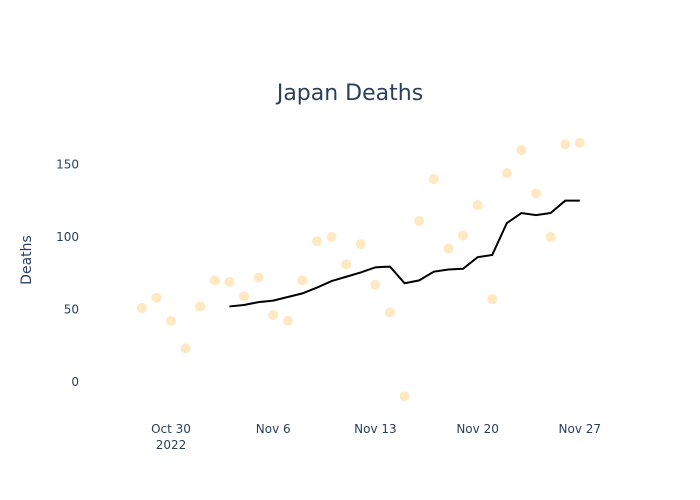  I want to click on x-tick-label: Nov 27, so click(580, 429).